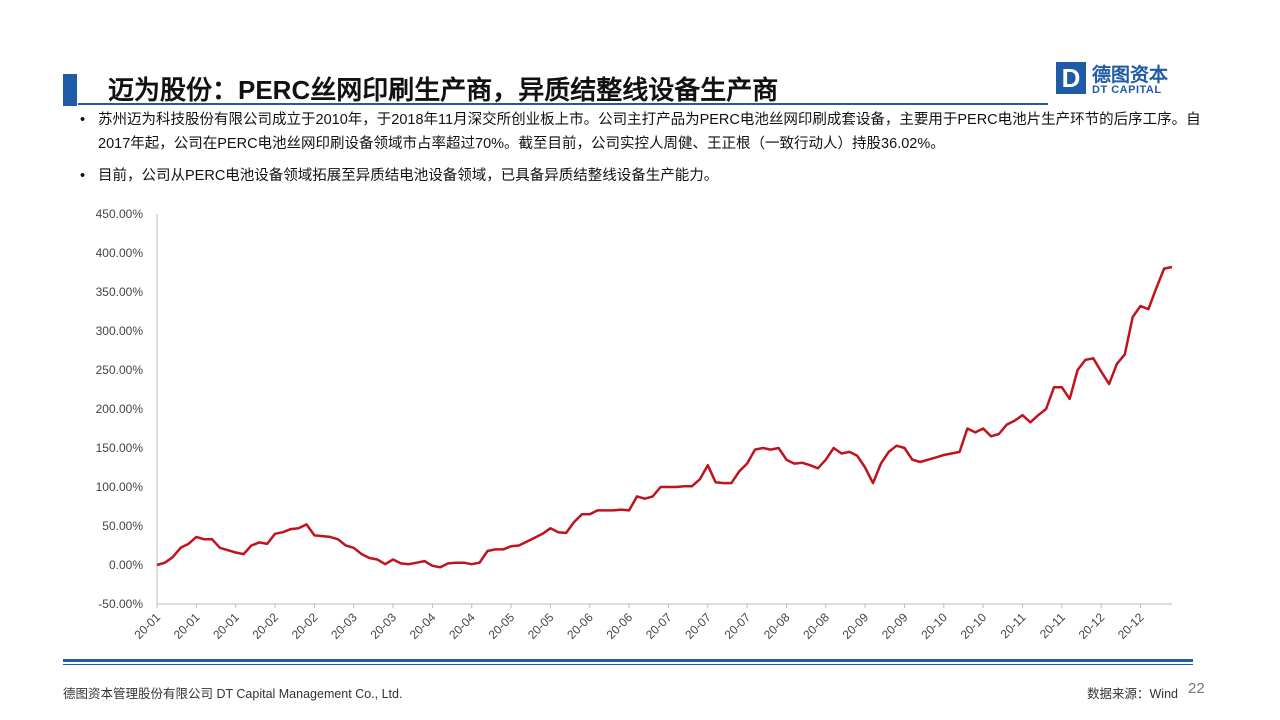 The width and height of the screenshot is (1280, 720). What do you see at coordinates (563, 104) in the screenshot?
I see `title-underline` at bounding box center [563, 104].